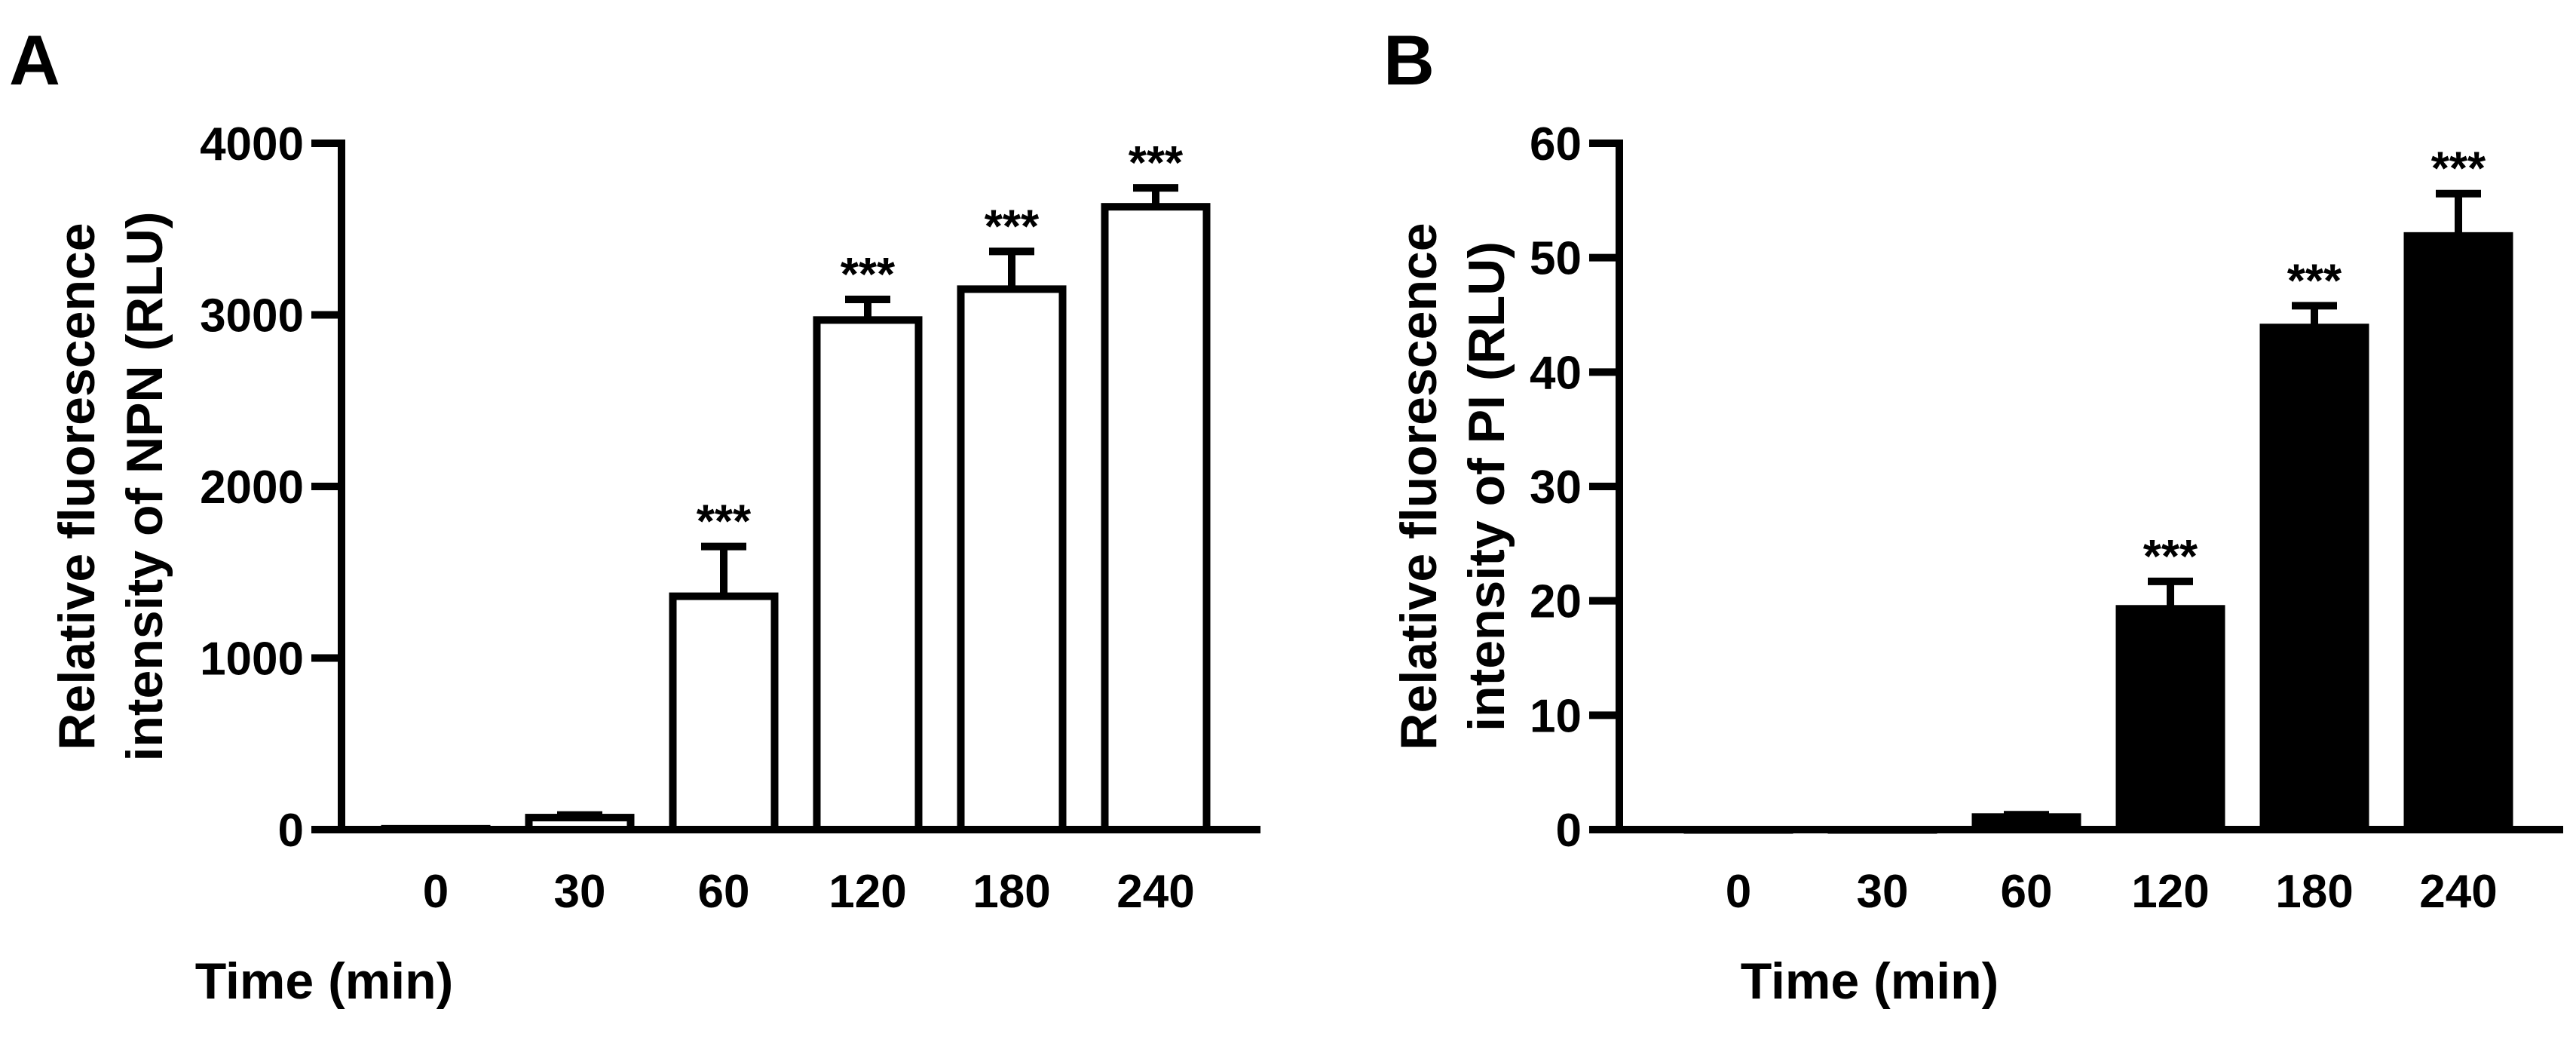 The width and height of the screenshot is (2576, 1037). I want to click on panel-label: B, so click(1409, 60).